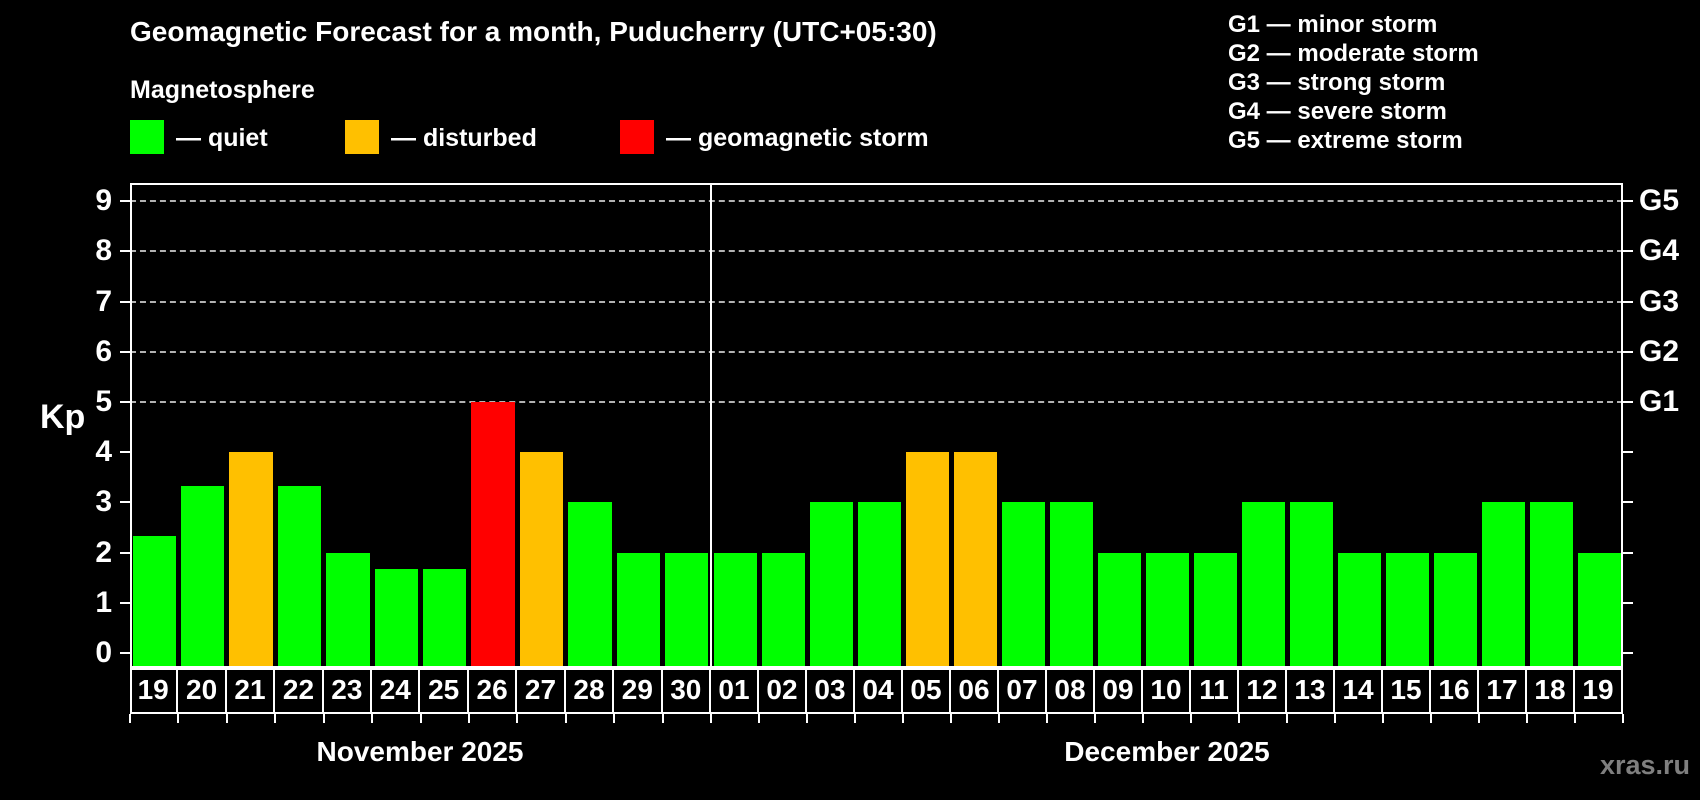 This screenshot has height=800, width=1700. Describe the element at coordinates (154, 691) in the screenshot. I see `date-cell-19: 19` at that location.